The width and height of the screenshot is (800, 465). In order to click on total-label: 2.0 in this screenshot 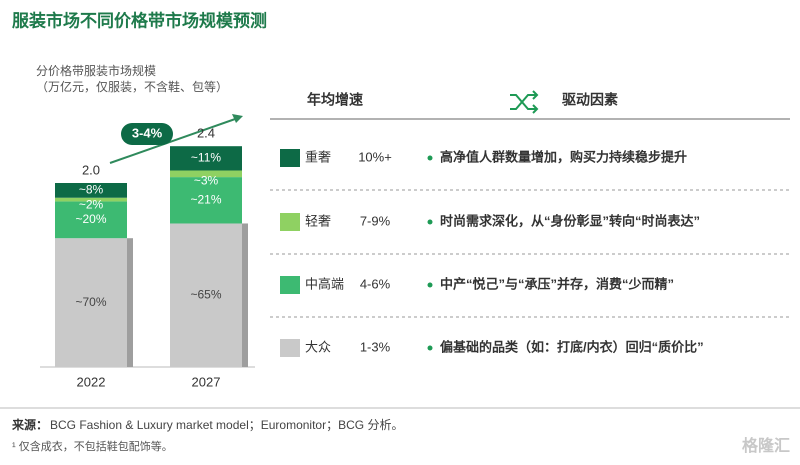, I will do `click(91, 169)`.